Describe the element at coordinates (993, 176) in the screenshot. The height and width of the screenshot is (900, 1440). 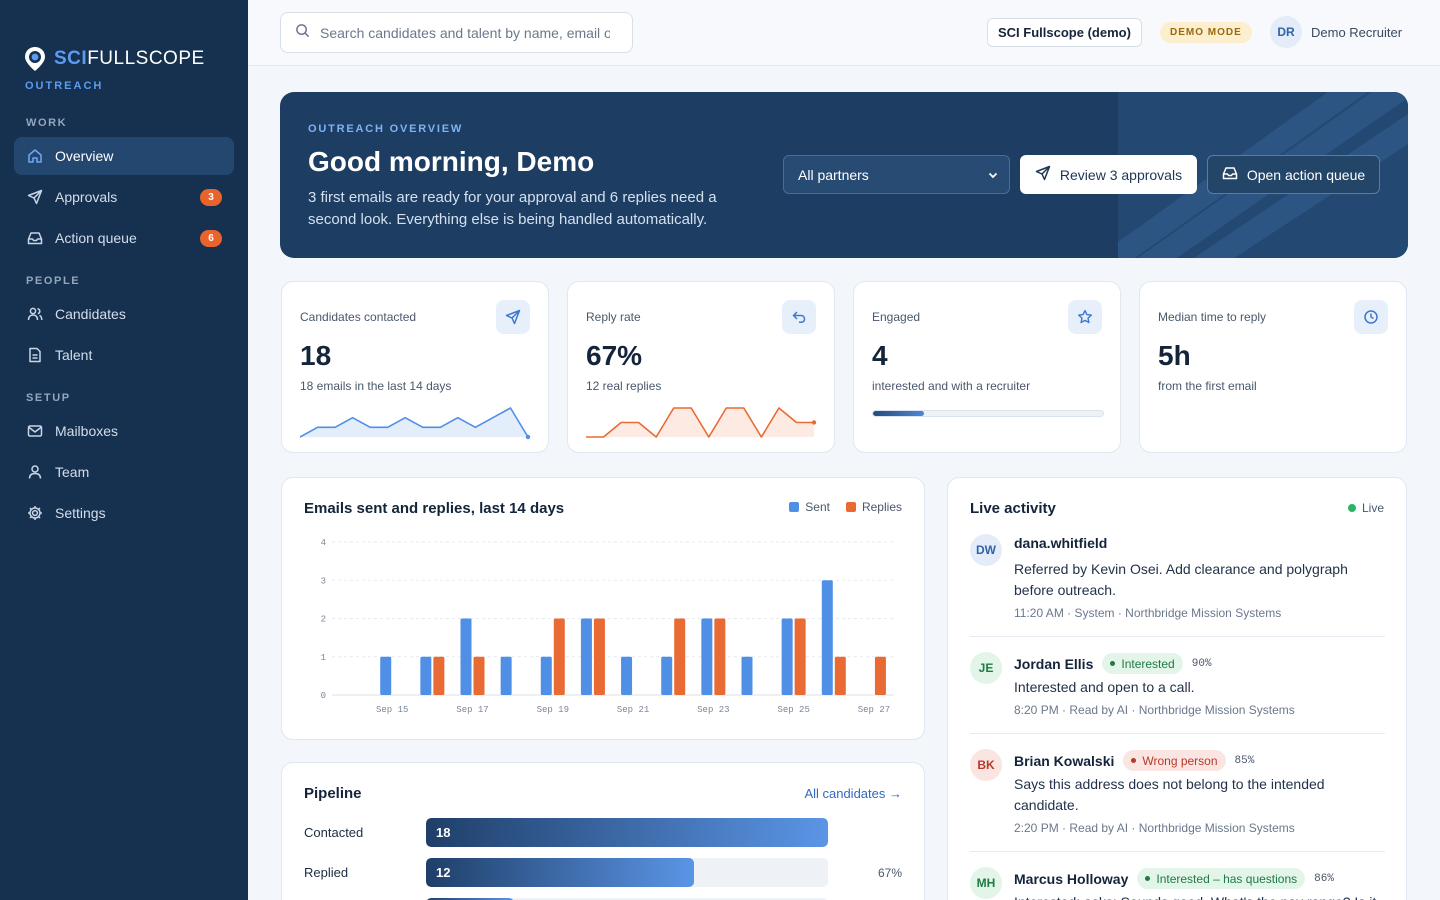
I see `chevron-down-icon` at that location.